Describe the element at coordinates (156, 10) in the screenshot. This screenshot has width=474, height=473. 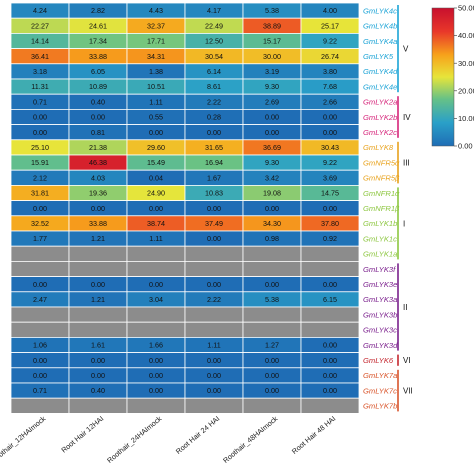
I see `cell-value: 4.43` at that location.